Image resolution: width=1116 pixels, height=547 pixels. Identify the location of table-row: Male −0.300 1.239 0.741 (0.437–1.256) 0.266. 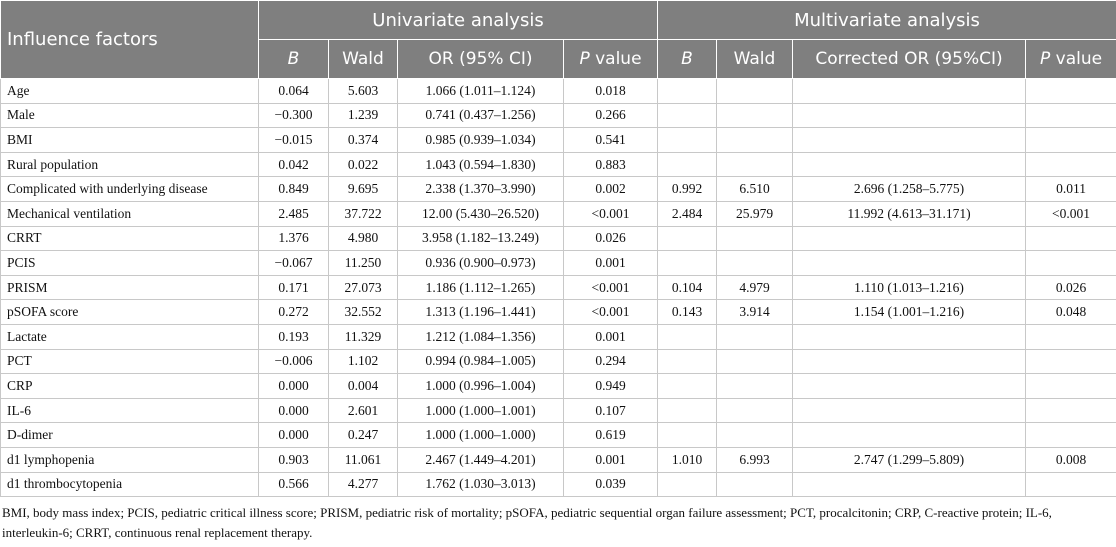
(558, 115).